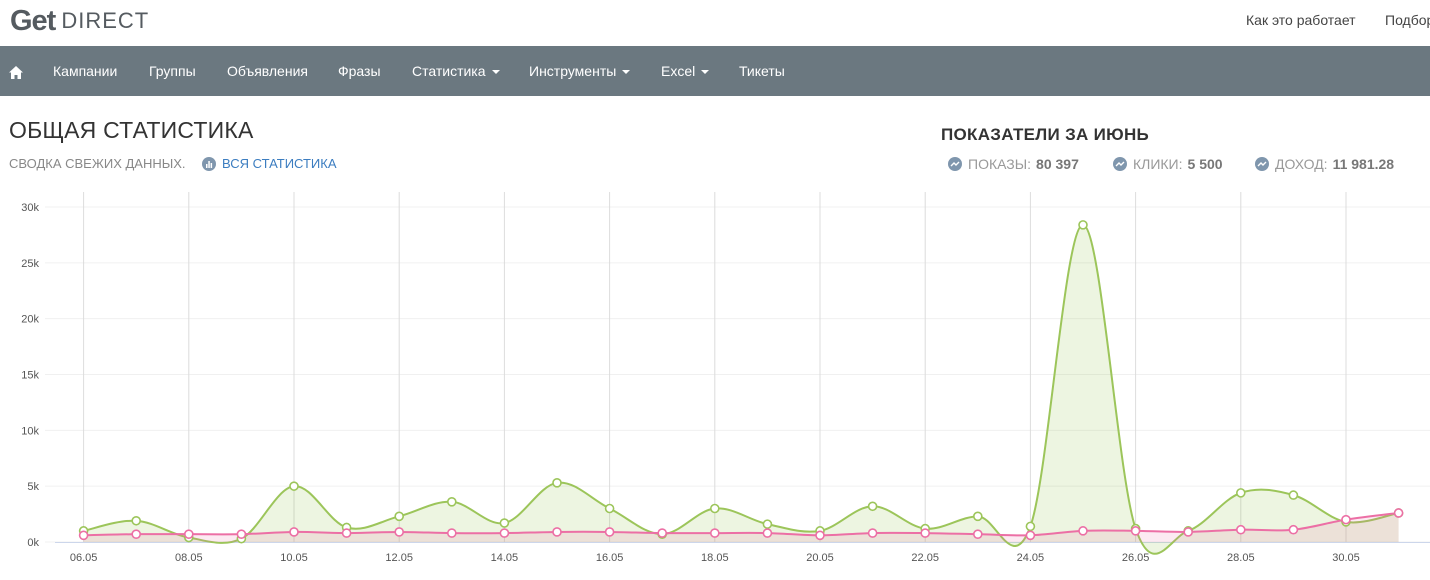 Image resolution: width=1430 pixels, height=580 pixels. I want to click on nav-tickets-label: Тикеты, so click(762, 71).